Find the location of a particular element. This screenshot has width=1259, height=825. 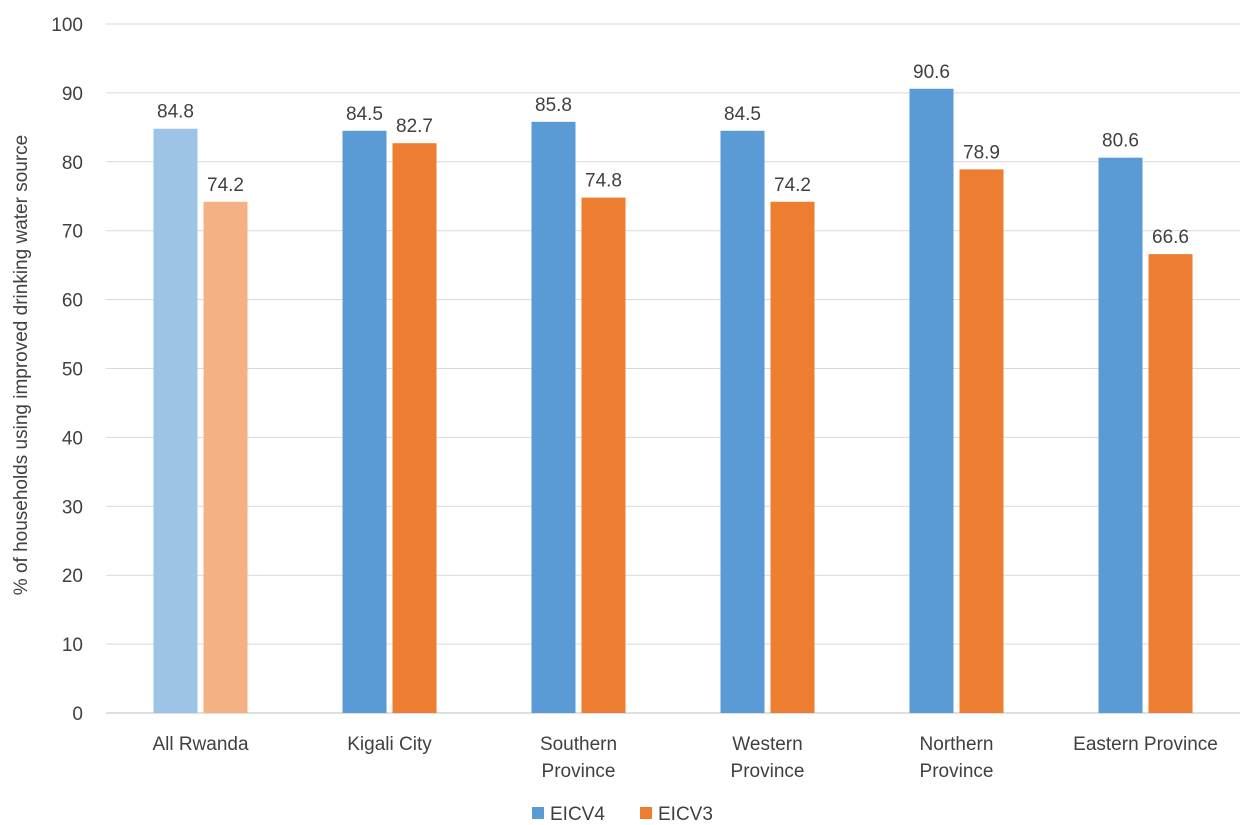

legend-swatch-eicv3 is located at coordinates (646, 813).